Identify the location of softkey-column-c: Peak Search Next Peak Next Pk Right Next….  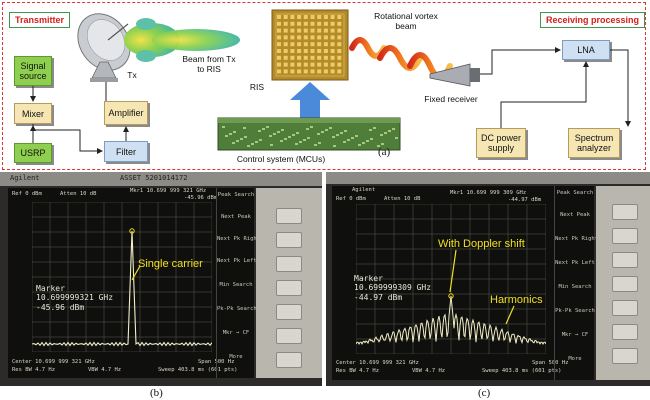
(576, 283).